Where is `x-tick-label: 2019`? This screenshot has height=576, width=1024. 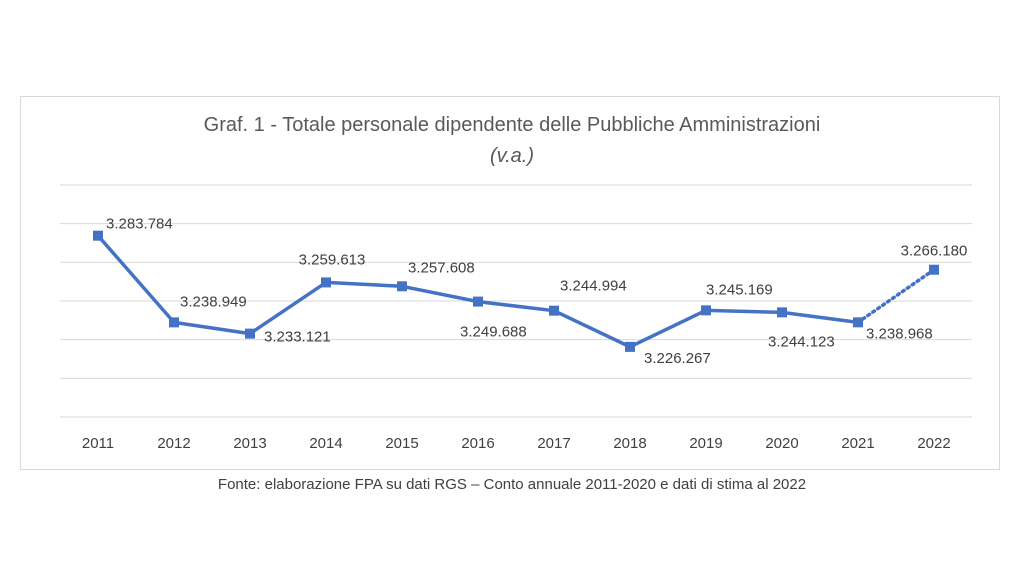
x-tick-label: 2019 is located at coordinates (705, 443).